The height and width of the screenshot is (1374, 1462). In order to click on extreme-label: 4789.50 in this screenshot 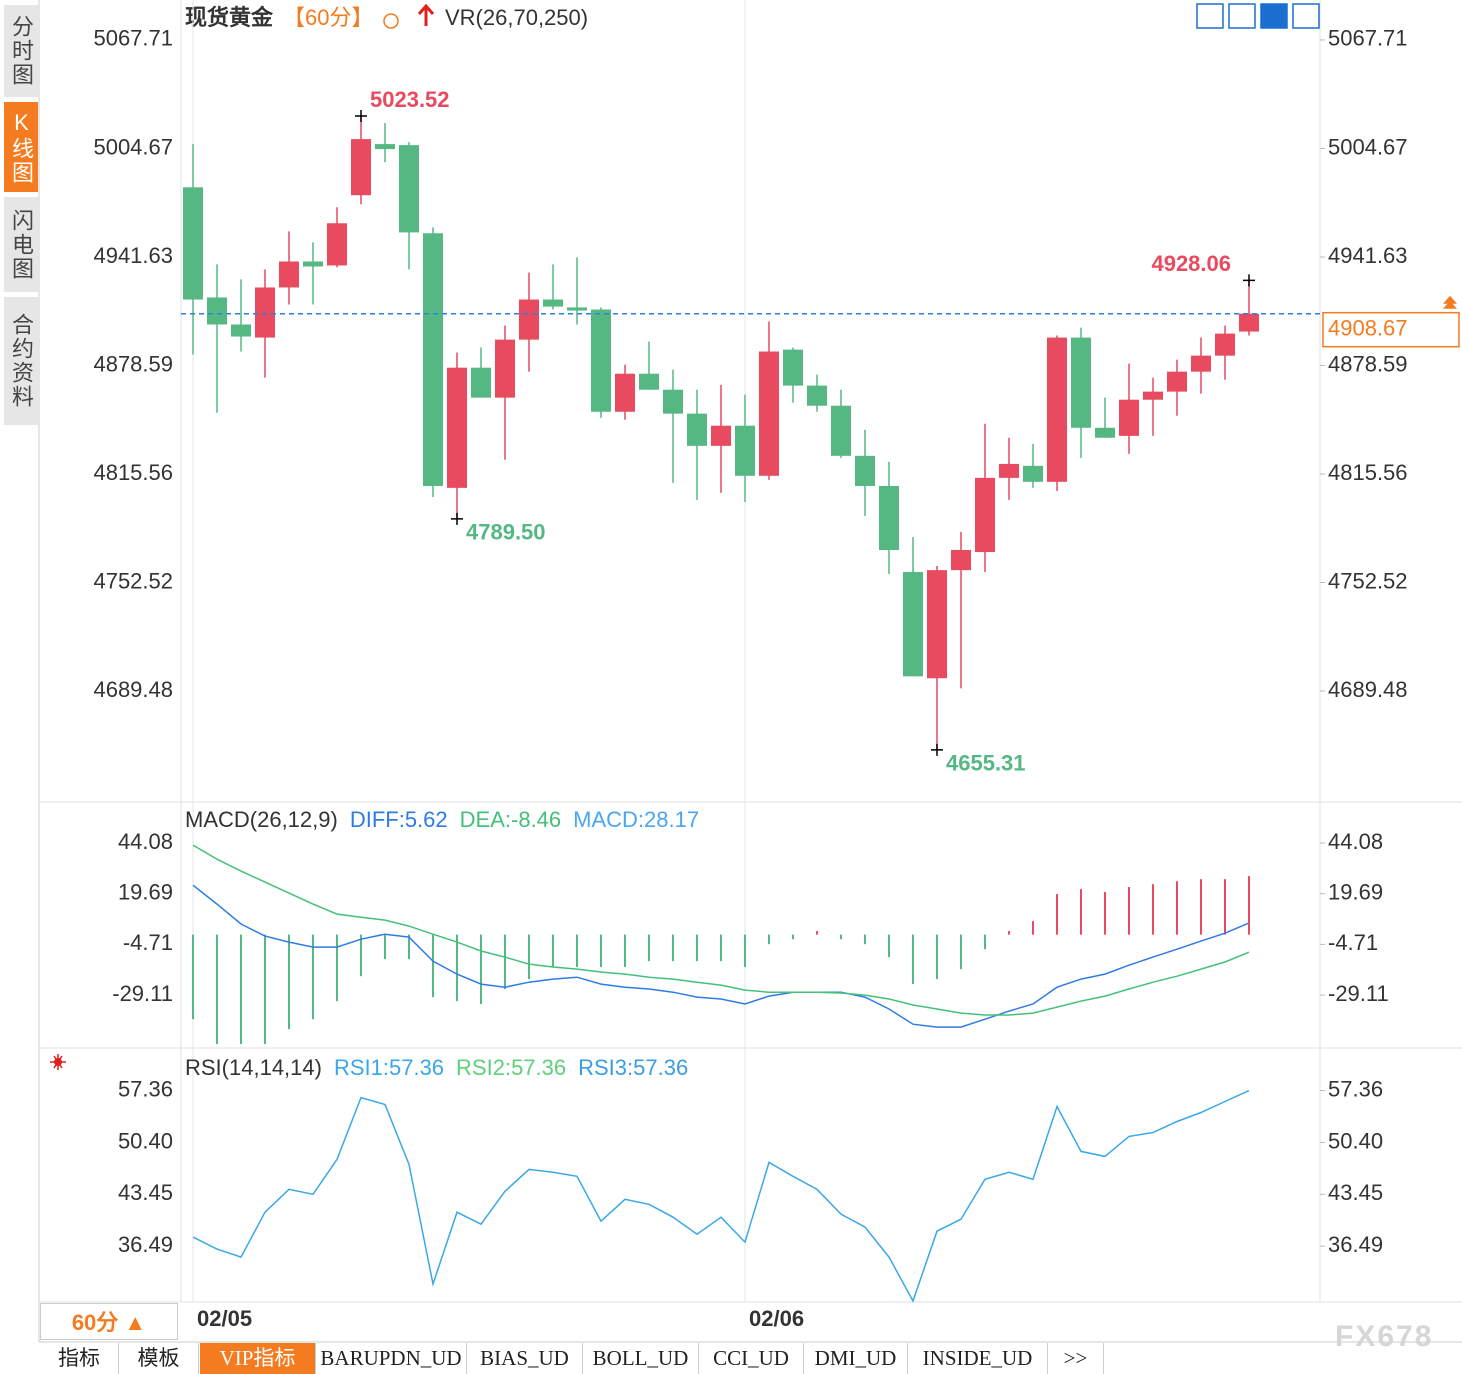, I will do `click(506, 532)`.